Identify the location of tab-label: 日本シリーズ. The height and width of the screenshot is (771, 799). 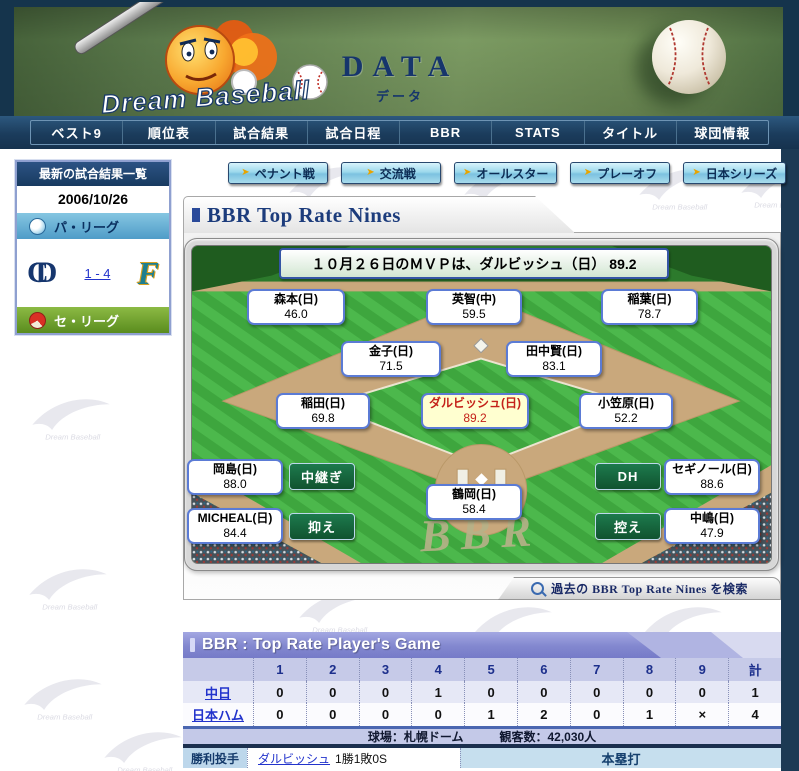
(741, 173).